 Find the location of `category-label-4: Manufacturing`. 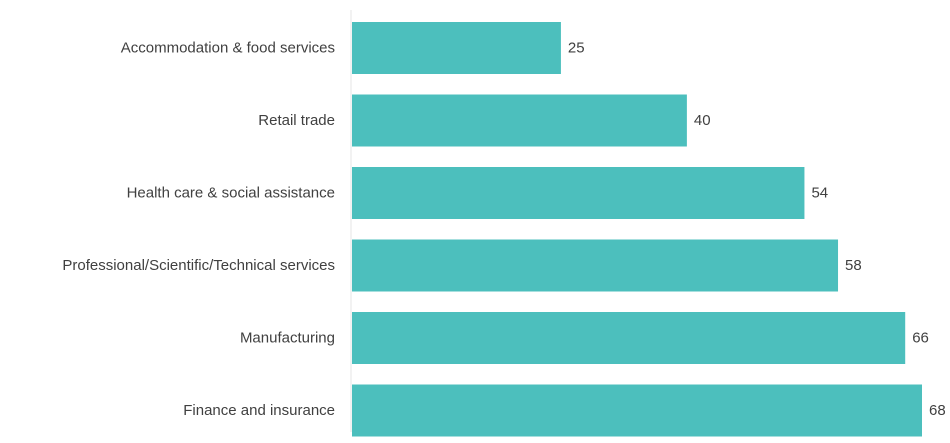

category-label-4: Manufacturing is located at coordinates (287, 338).